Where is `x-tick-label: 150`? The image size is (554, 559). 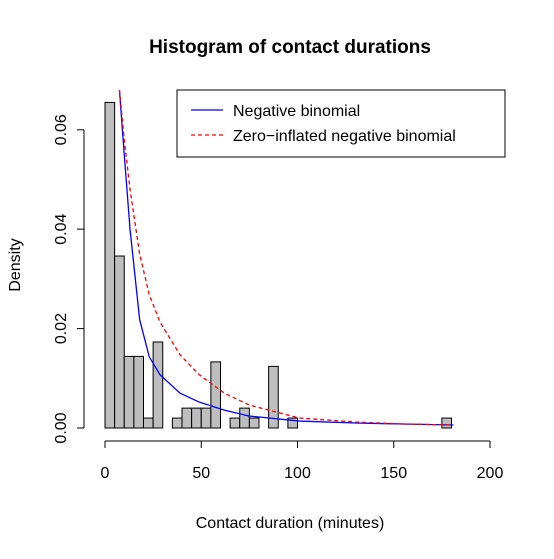
x-tick-label: 150 is located at coordinates (393, 473).